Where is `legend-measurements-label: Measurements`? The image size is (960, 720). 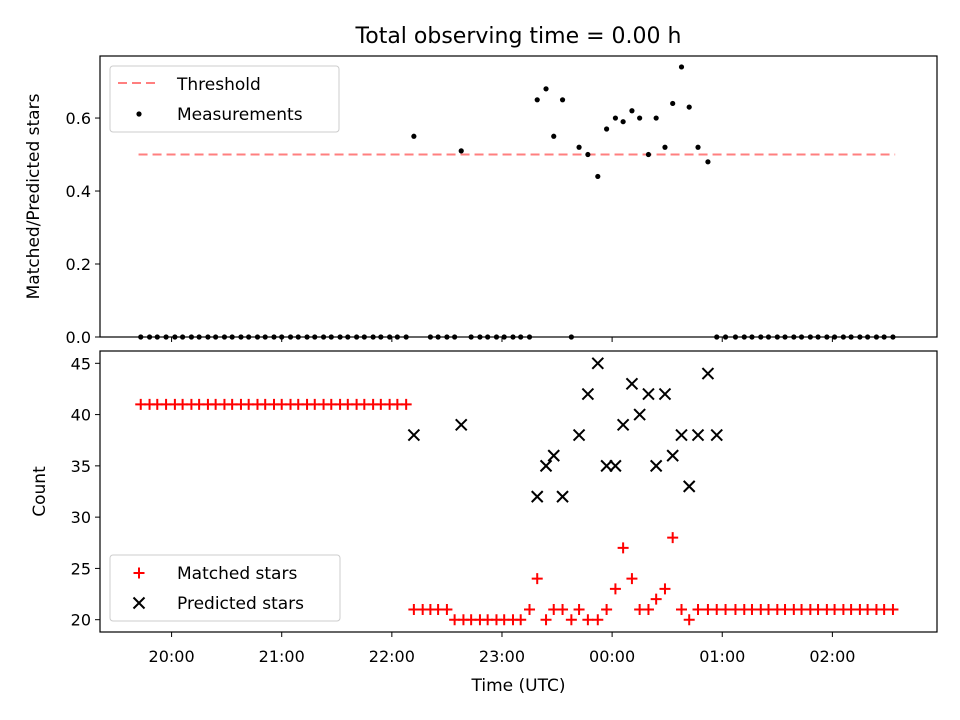
legend-measurements-label: Measurements is located at coordinates (240, 115).